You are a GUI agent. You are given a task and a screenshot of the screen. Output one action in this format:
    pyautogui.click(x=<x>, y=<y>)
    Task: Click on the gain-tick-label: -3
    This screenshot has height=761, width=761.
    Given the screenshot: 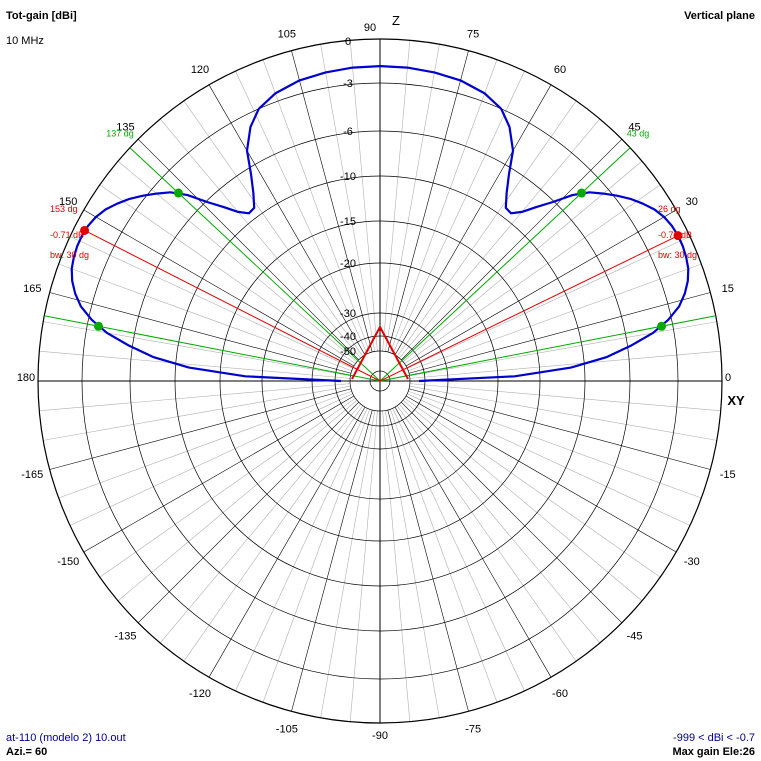 What is the action you would take?
    pyautogui.click(x=348, y=84)
    